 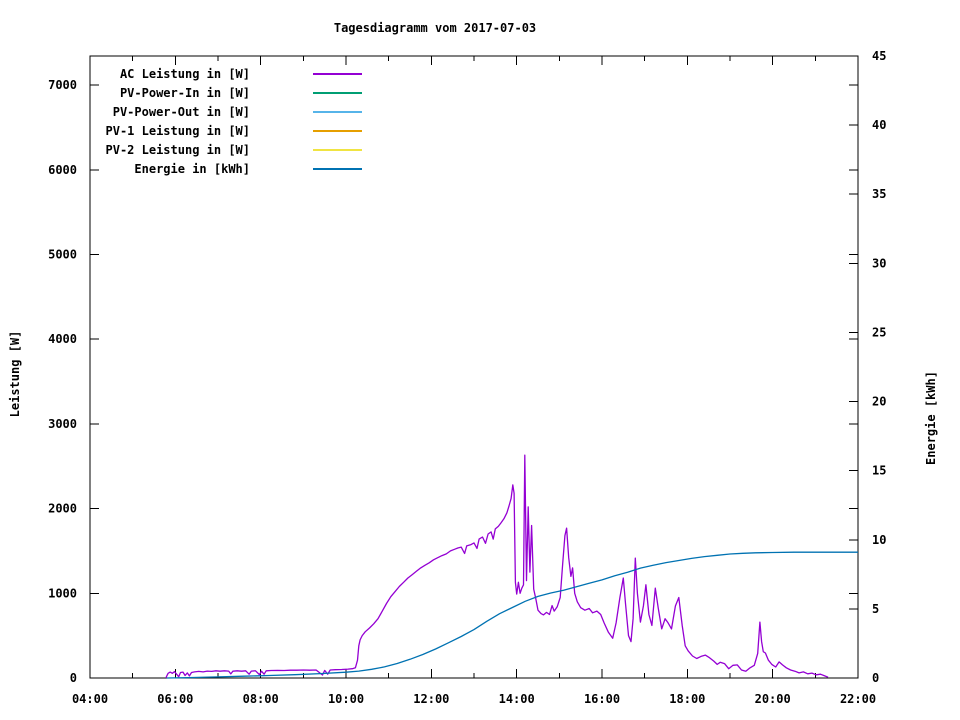 What do you see at coordinates (431, 699) in the screenshot?
I see `x-tick-label: 12:00` at bounding box center [431, 699].